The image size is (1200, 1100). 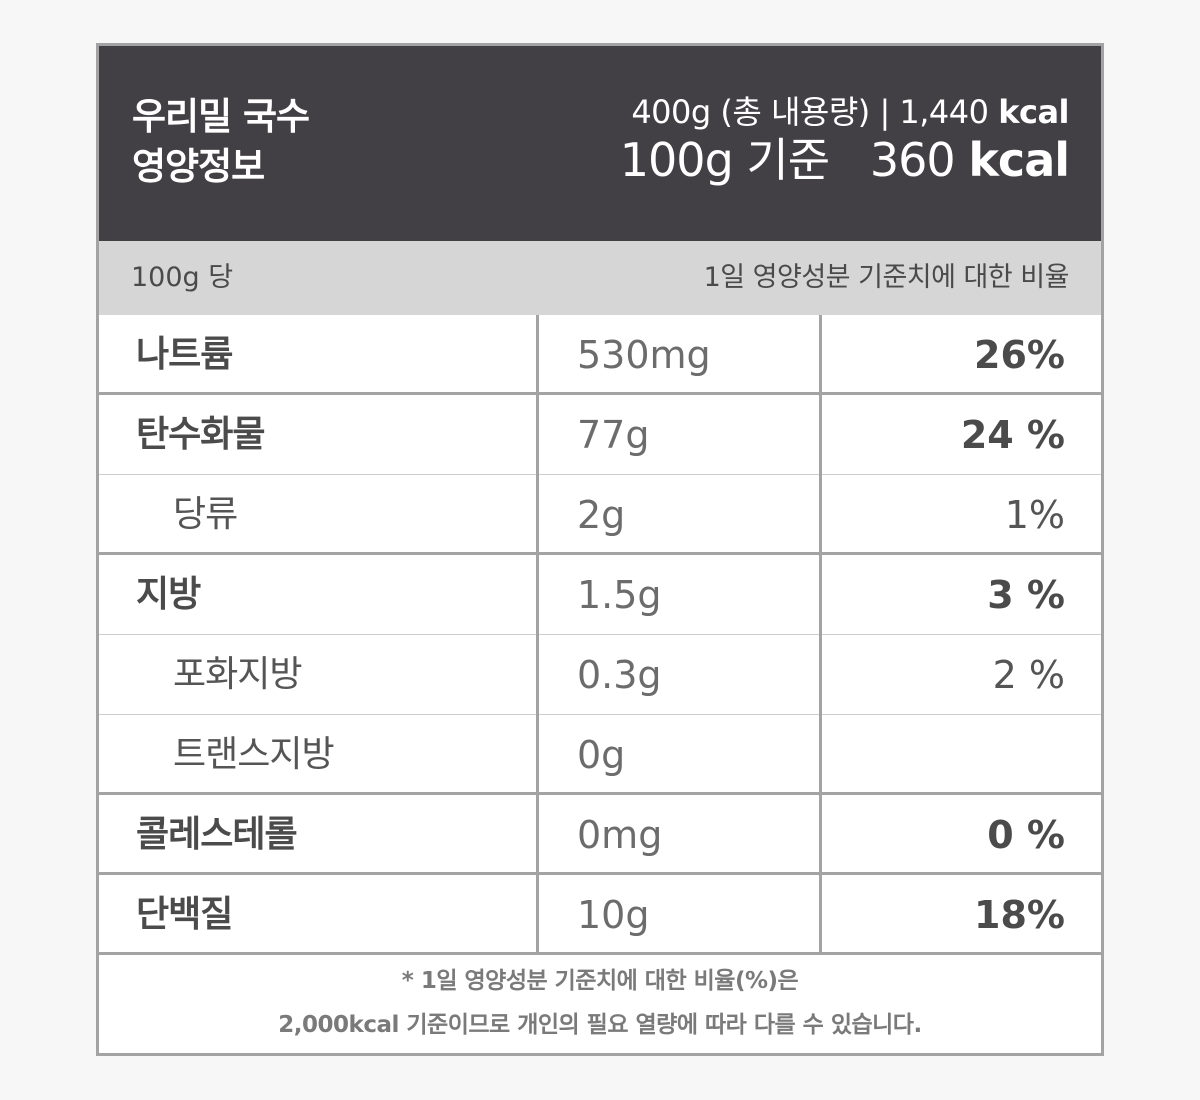 I want to click on nutrient-percent: 2 %, so click(x=1028, y=675).